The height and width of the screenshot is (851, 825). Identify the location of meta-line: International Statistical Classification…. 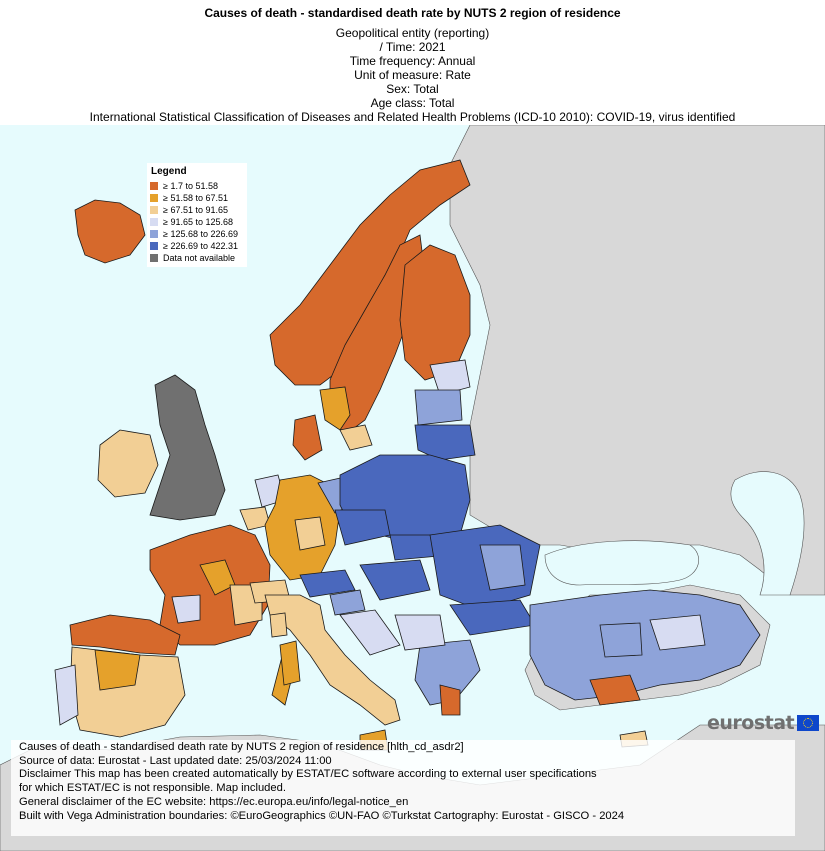
(412, 117).